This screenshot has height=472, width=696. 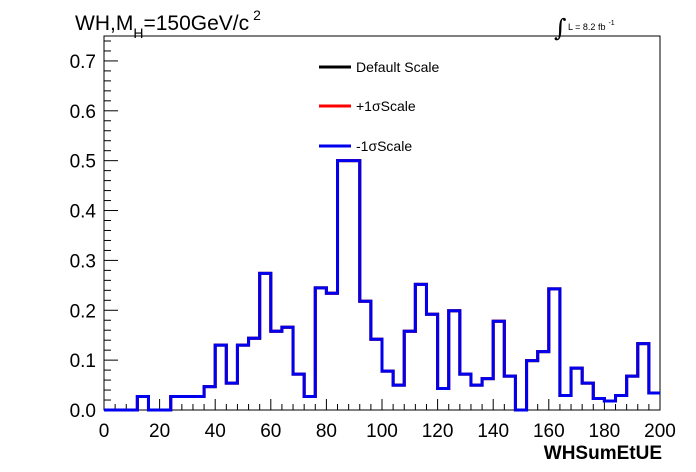 I want to click on legend-entry-0: Default Scale, so click(x=397, y=67).